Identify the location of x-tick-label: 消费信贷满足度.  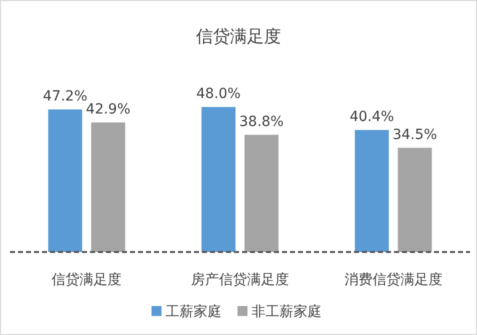
(393, 280).